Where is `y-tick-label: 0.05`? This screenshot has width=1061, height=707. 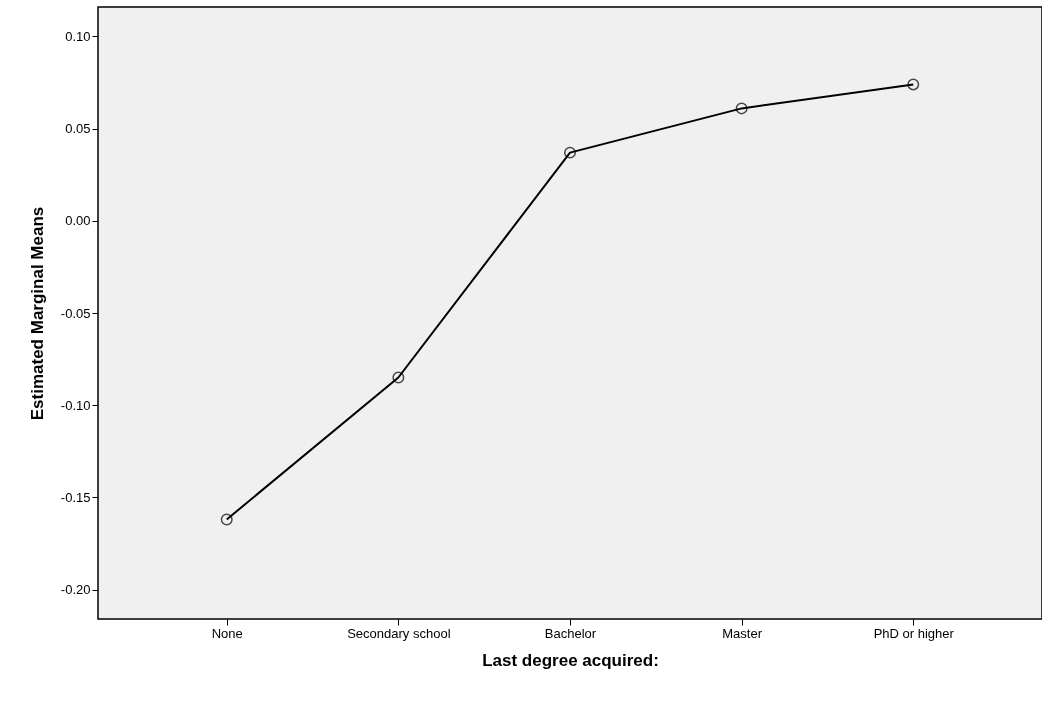
y-tick-label: 0.05 is located at coordinates (78, 129).